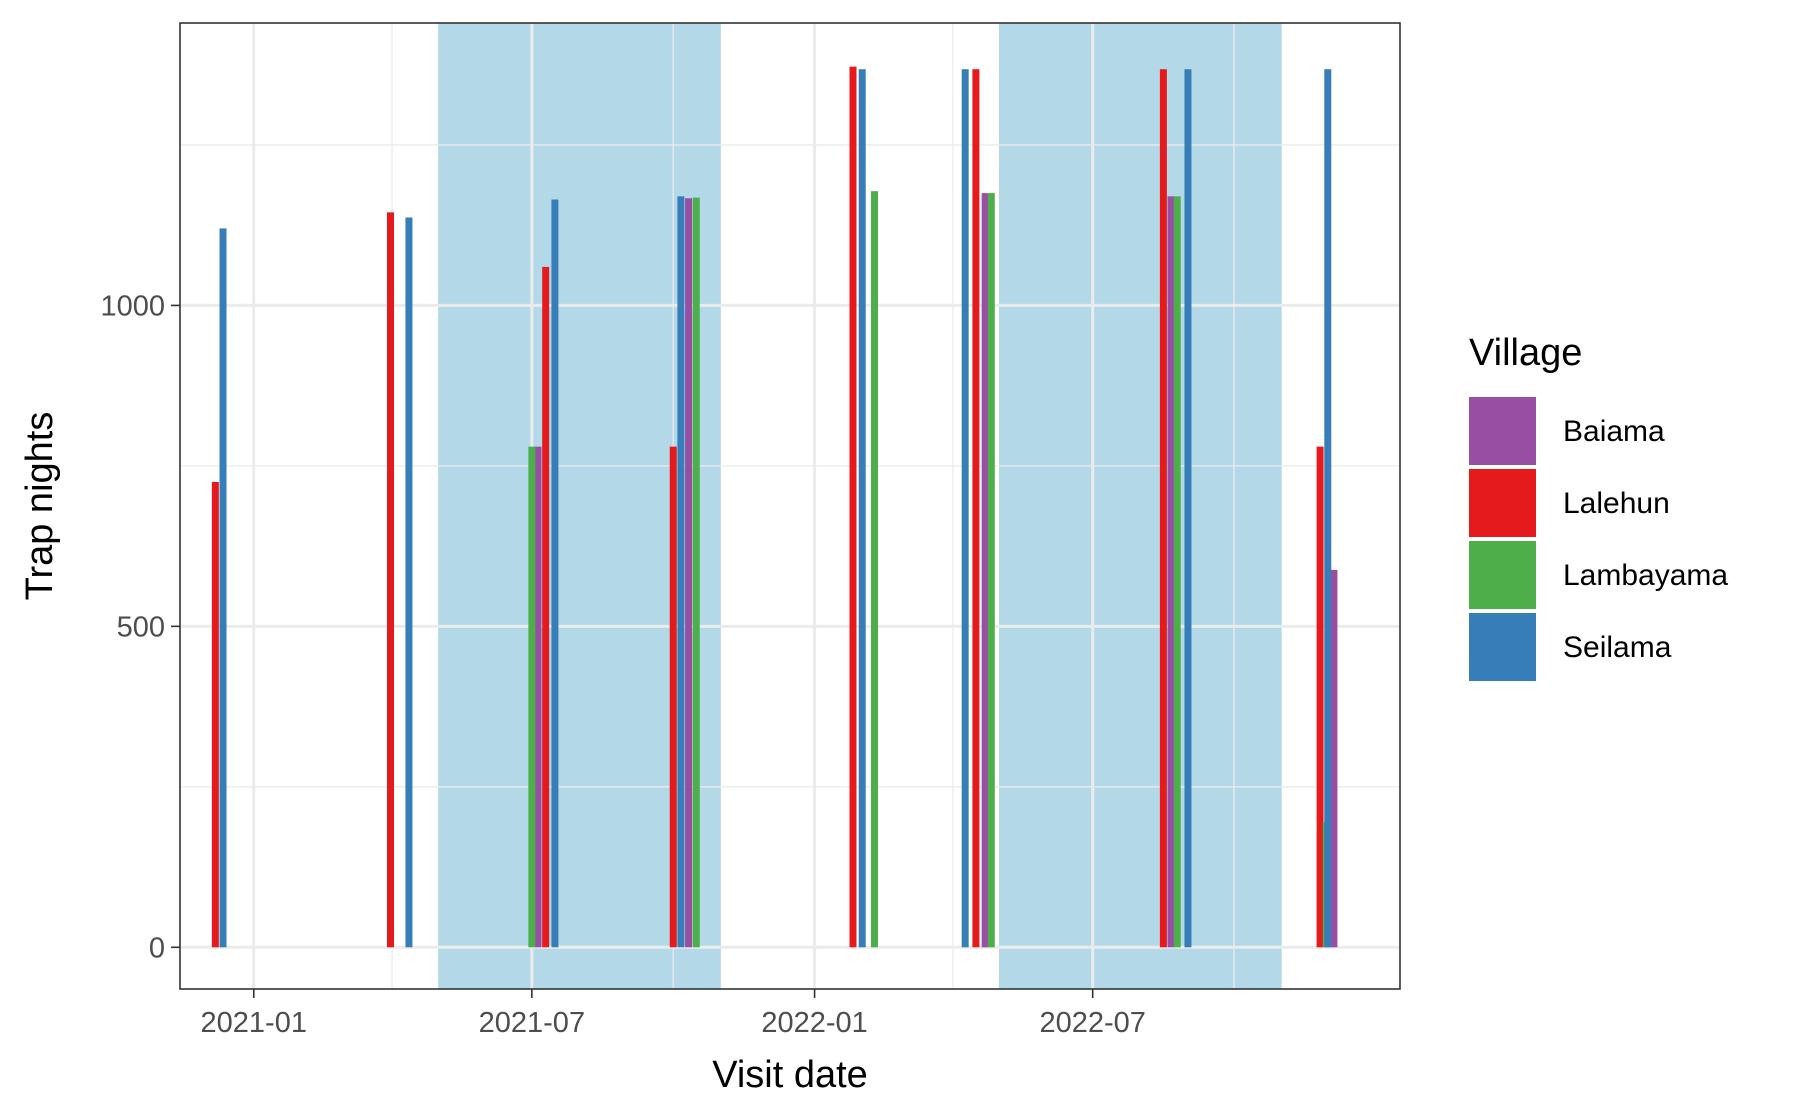  What do you see at coordinates (1525, 353) in the screenshot?
I see `legend-title: Village` at bounding box center [1525, 353].